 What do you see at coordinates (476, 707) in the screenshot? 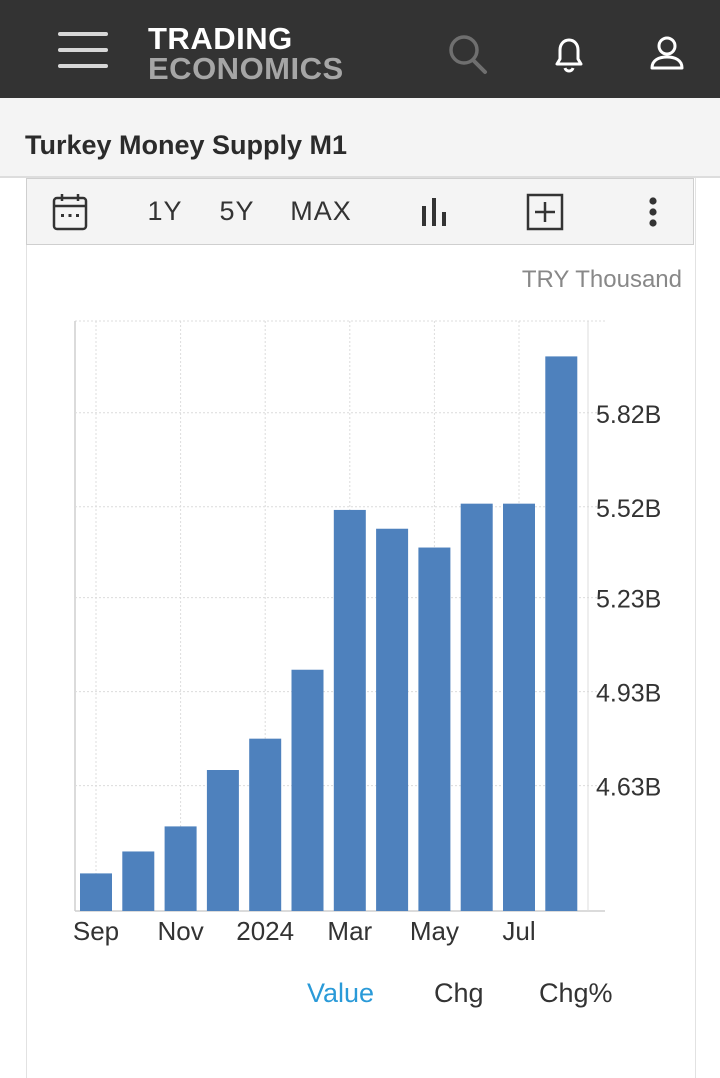
I see `bar-jun-2024` at bounding box center [476, 707].